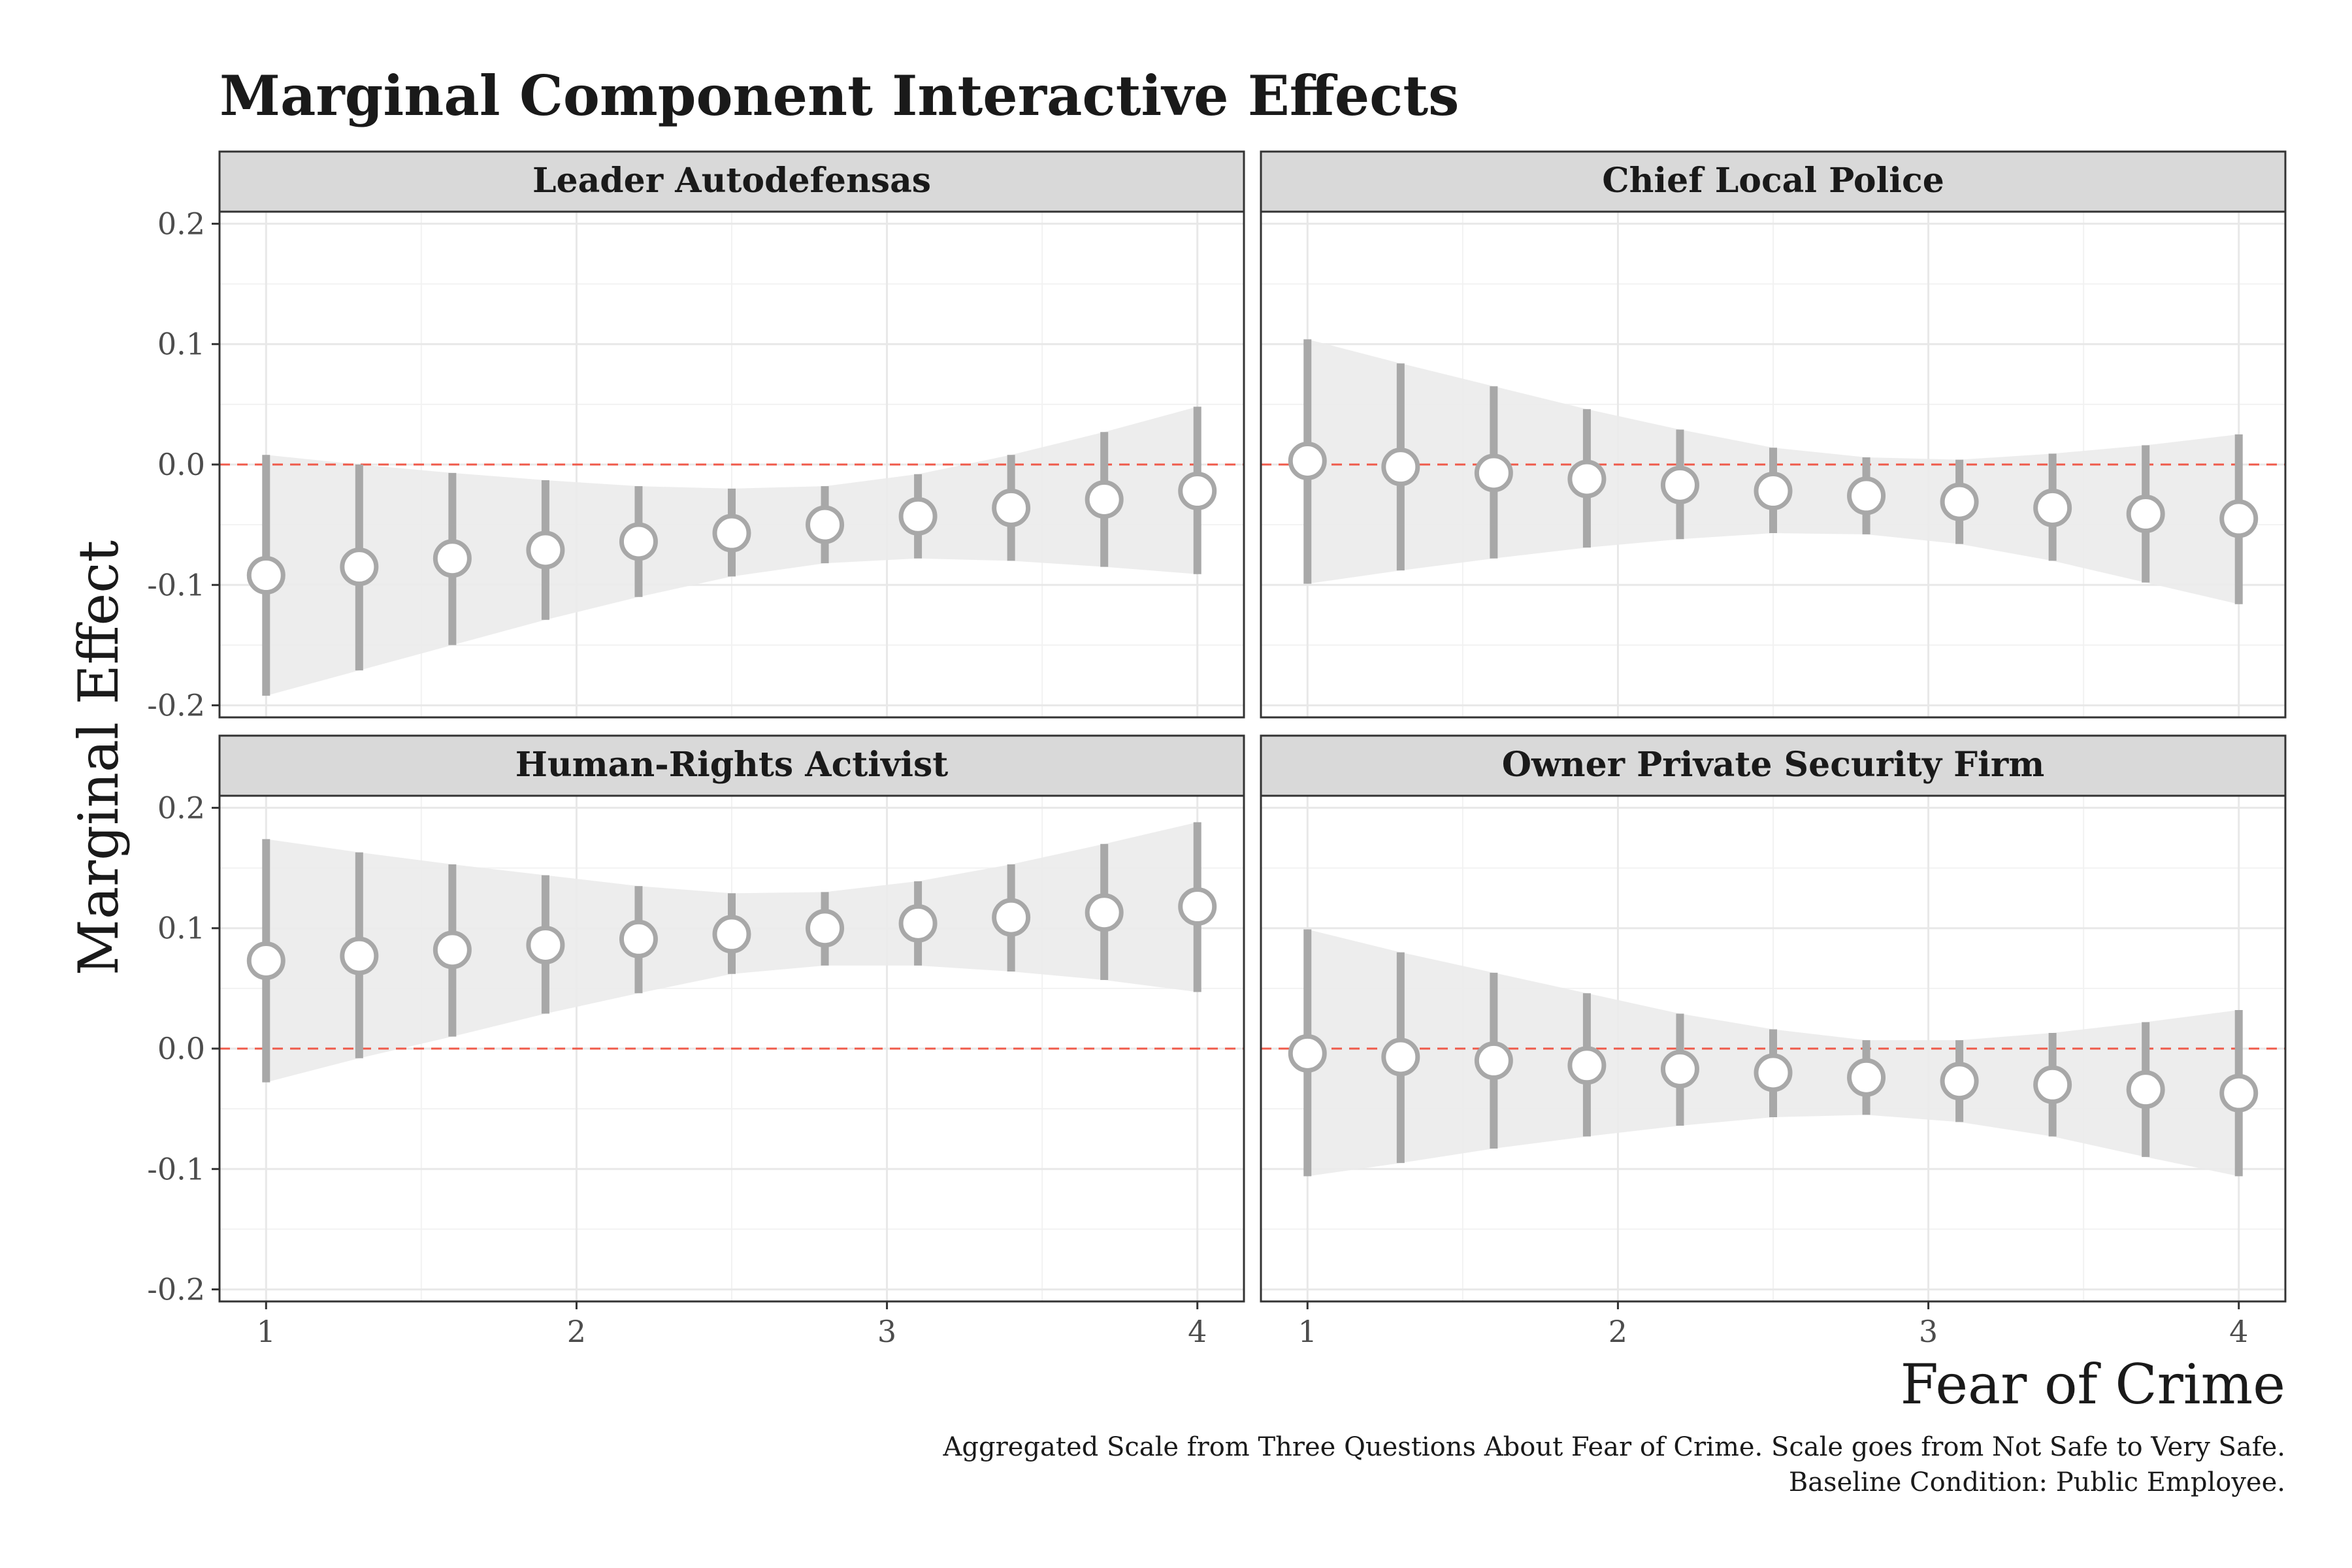  Describe the element at coordinates (2037, 1482) in the screenshot. I see `caption-line-2: Baseline Condition: Public Employee.` at that location.